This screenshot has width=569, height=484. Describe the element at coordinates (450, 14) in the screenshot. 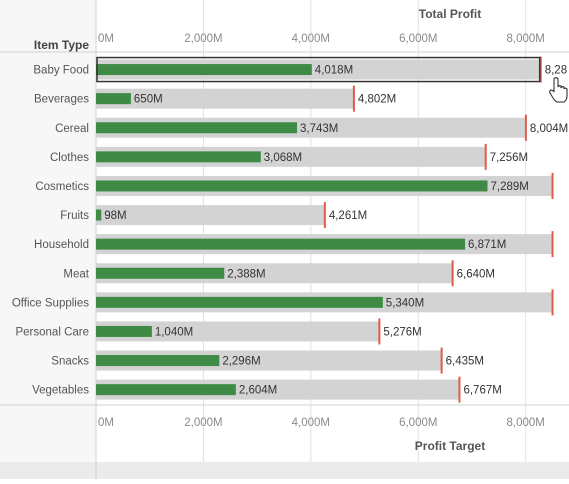

I see `top-axis-title: Total Profit` at that location.